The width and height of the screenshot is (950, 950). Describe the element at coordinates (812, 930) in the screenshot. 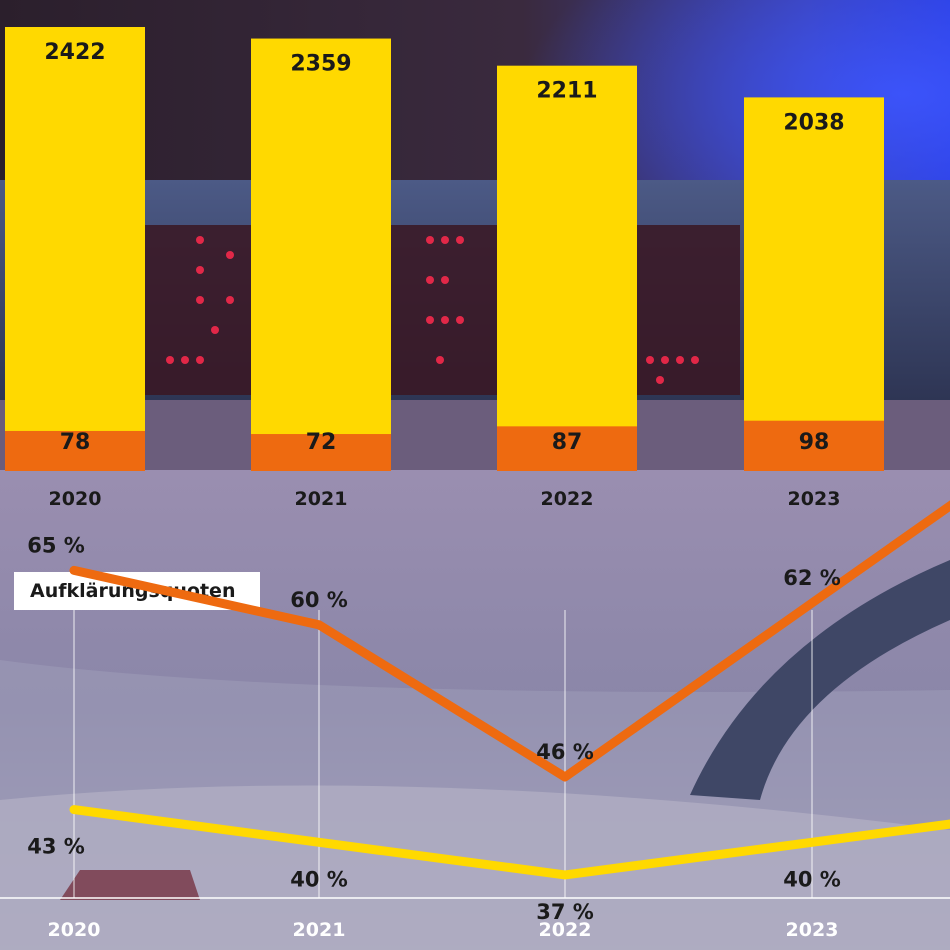

I see `line-x-tick-2023: 2023` at that location.